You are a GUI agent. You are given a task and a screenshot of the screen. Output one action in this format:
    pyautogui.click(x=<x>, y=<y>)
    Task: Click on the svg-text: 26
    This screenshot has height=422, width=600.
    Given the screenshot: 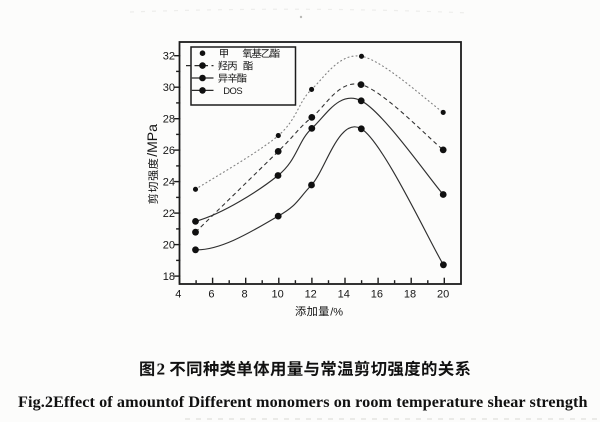 What is the action you would take?
    pyautogui.click(x=169, y=151)
    